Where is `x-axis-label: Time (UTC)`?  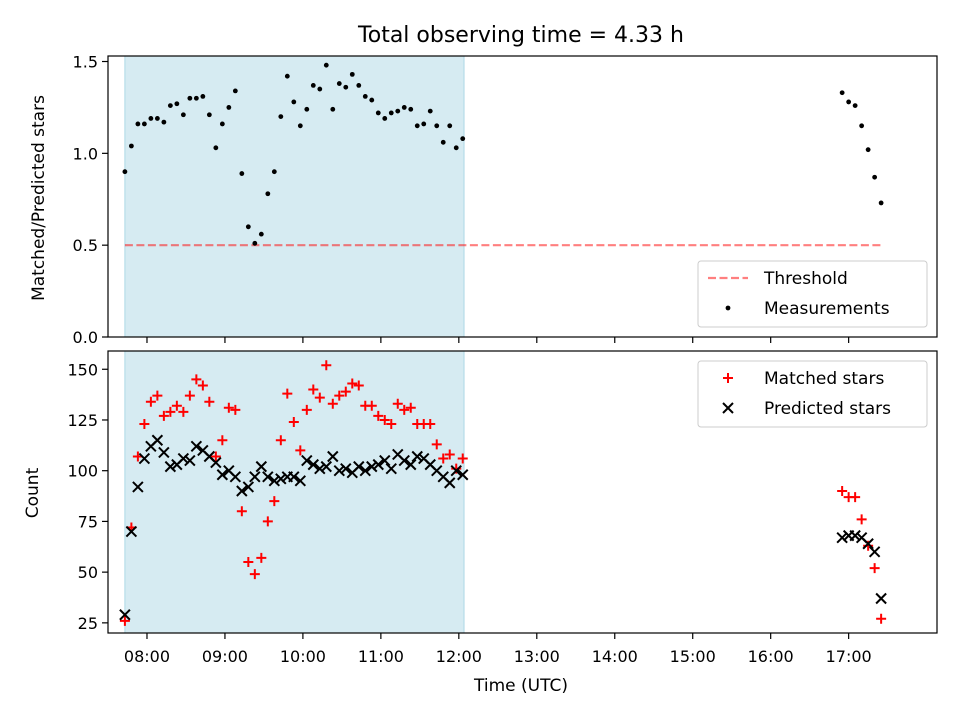
x-axis-label: Time (UTC) is located at coordinates (520, 686).